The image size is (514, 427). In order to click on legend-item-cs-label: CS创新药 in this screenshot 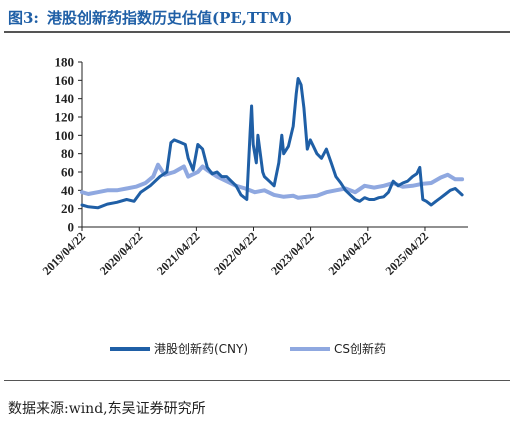, I will do `click(360, 348)`.